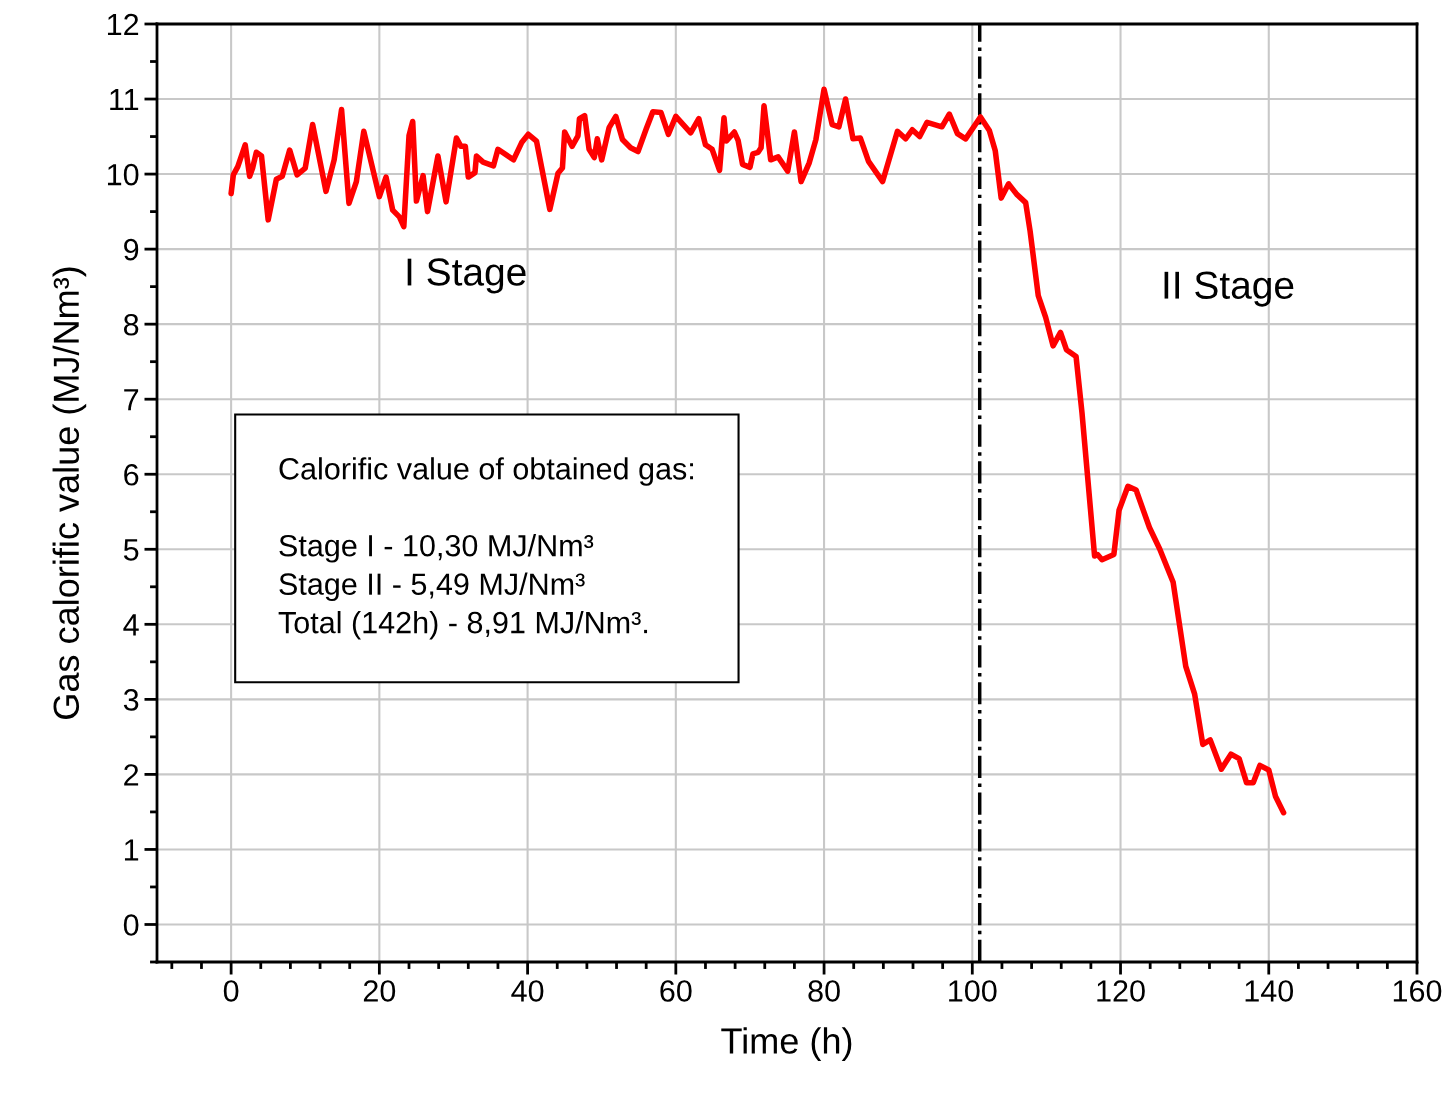  What do you see at coordinates (131, 474) in the screenshot?
I see `y-tick-label: 6` at bounding box center [131, 474].